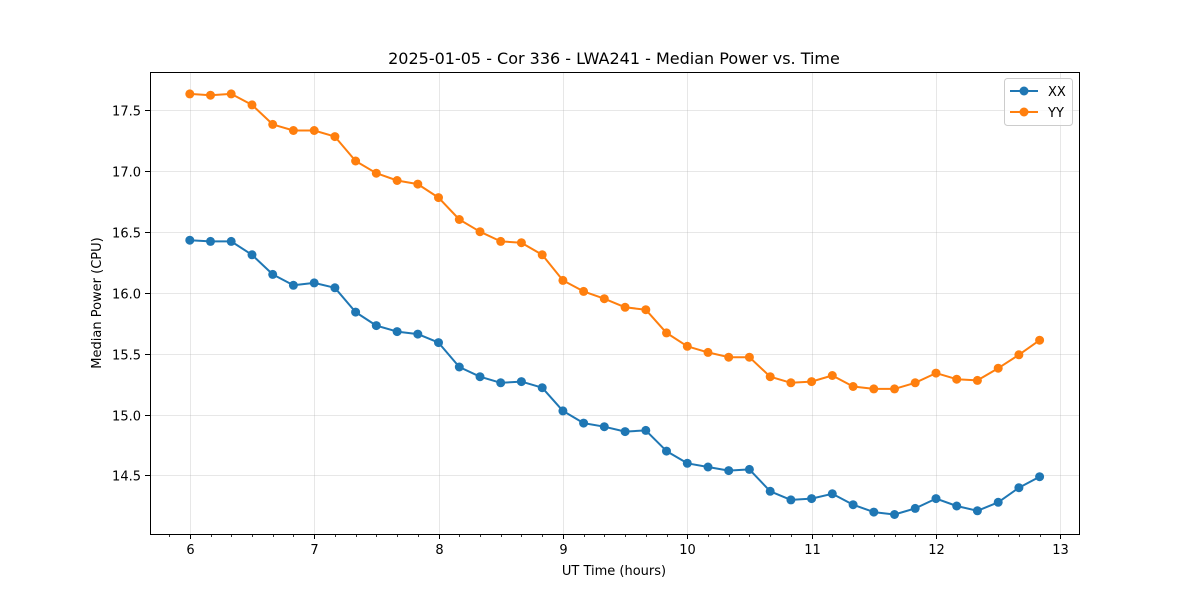 This screenshot has width=1200, height=600. What do you see at coordinates (687, 550) in the screenshot?
I see `x-tick-label: 10` at bounding box center [687, 550].